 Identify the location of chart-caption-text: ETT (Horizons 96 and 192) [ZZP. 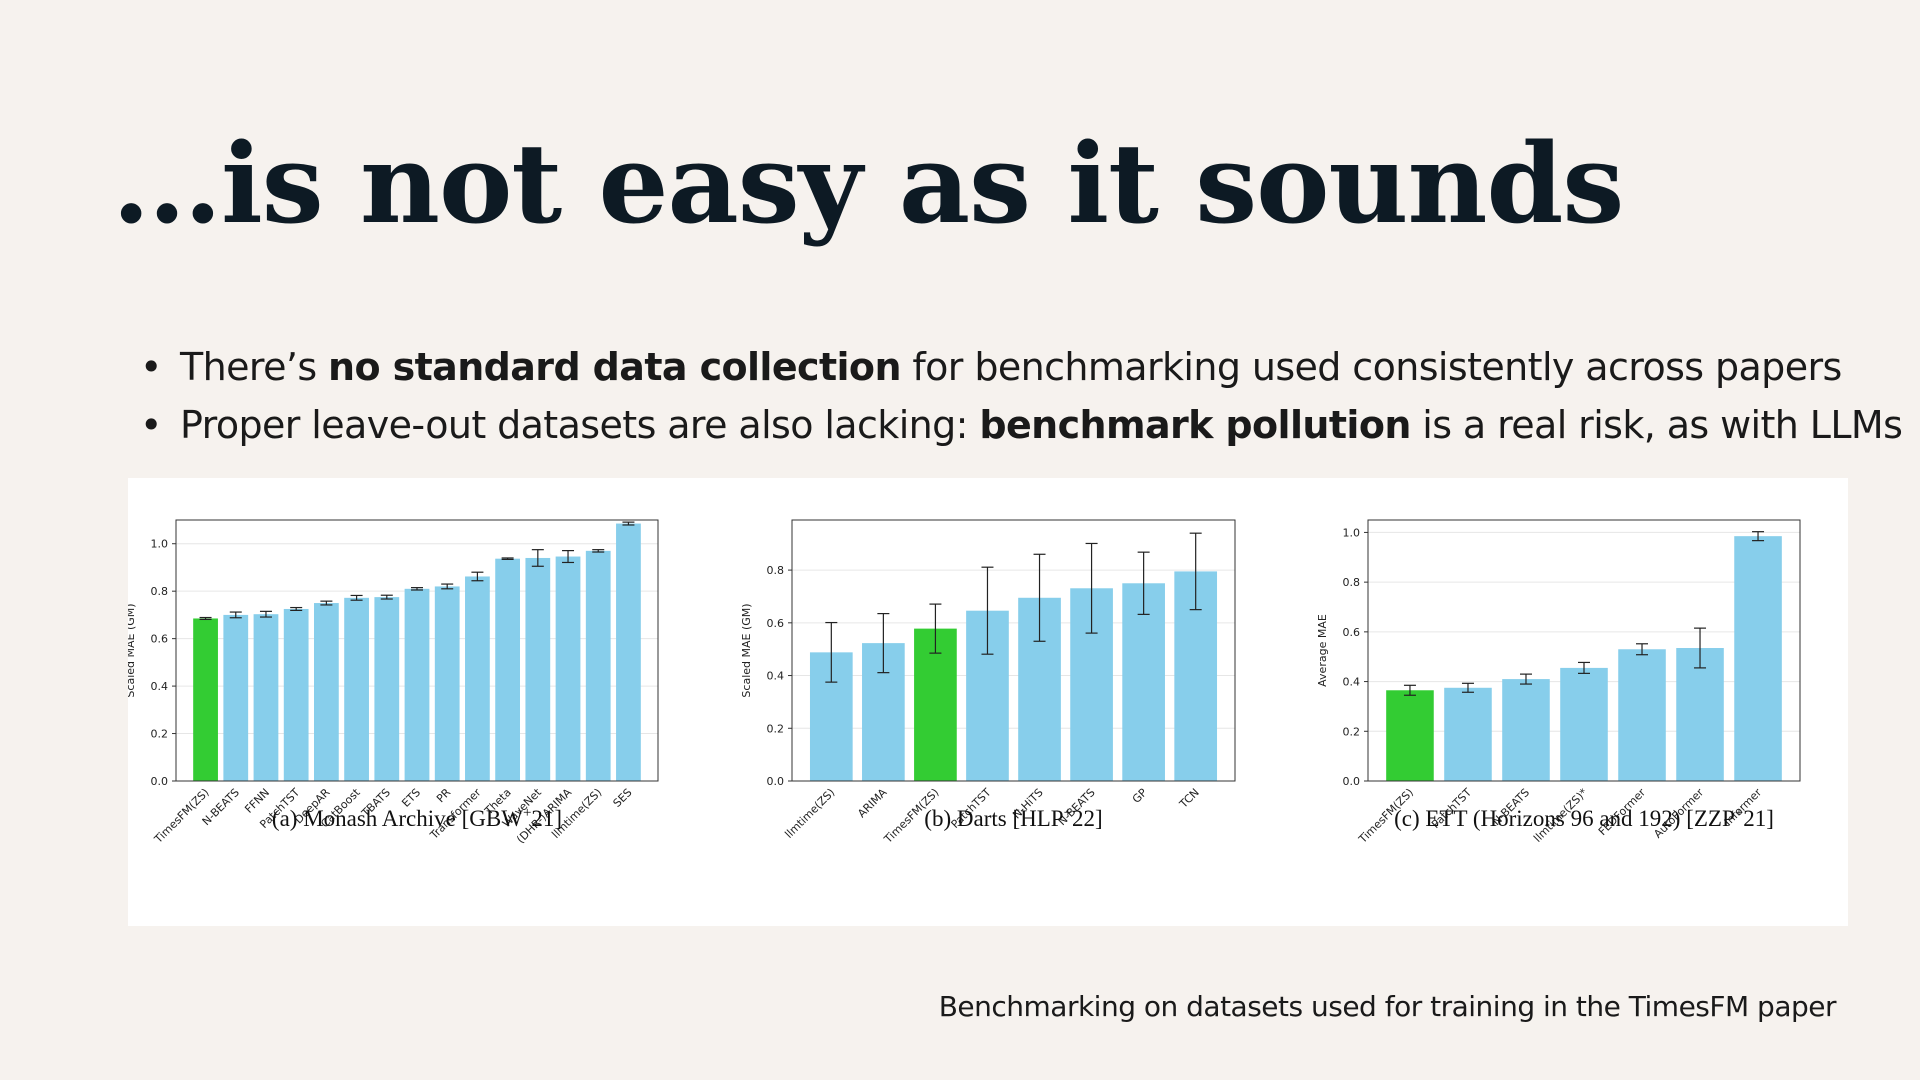
(1579, 818).